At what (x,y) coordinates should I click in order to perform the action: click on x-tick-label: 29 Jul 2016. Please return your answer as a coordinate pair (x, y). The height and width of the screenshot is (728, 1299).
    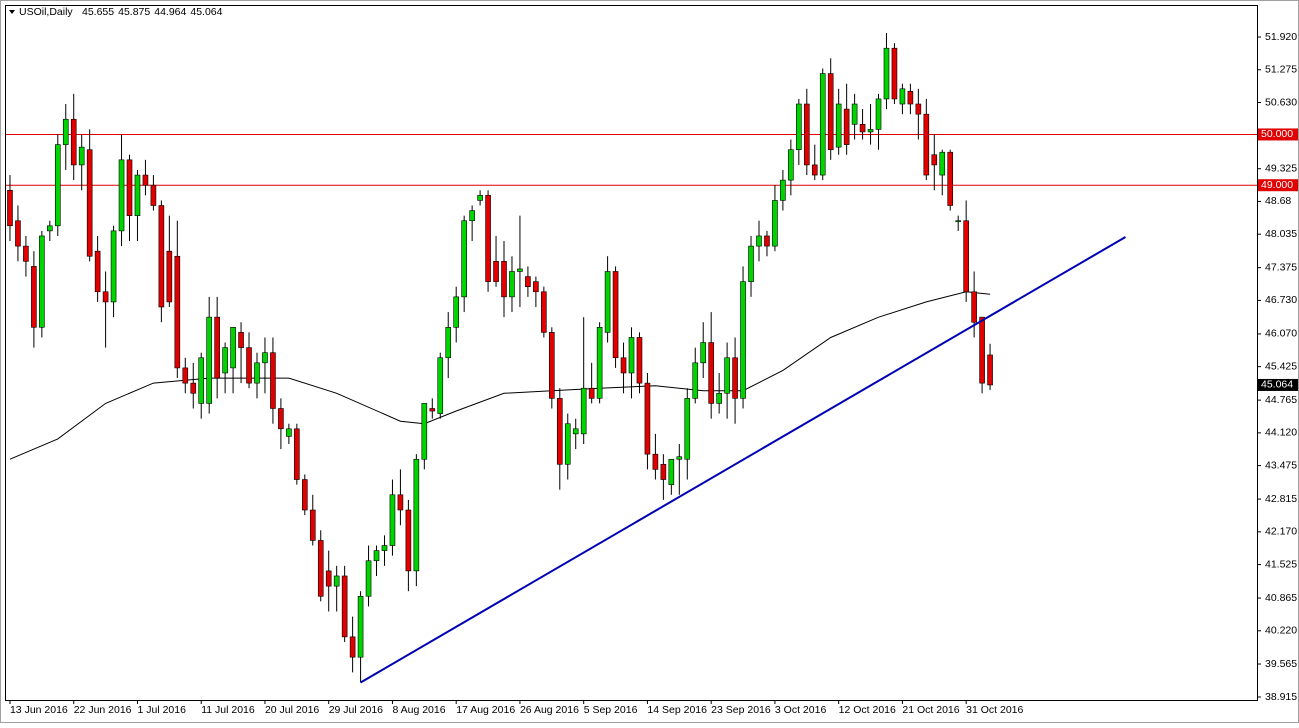
    Looking at the image, I should click on (356, 710).